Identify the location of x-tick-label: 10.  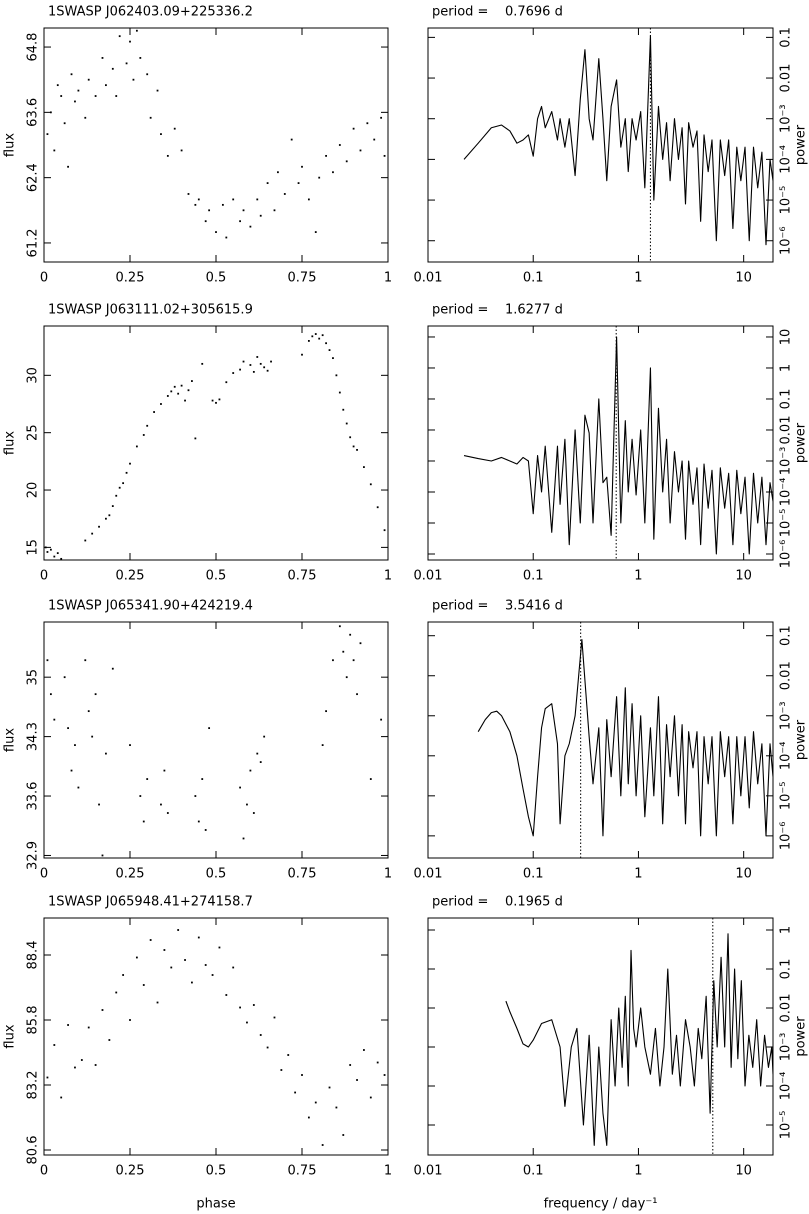
(743, 1171).